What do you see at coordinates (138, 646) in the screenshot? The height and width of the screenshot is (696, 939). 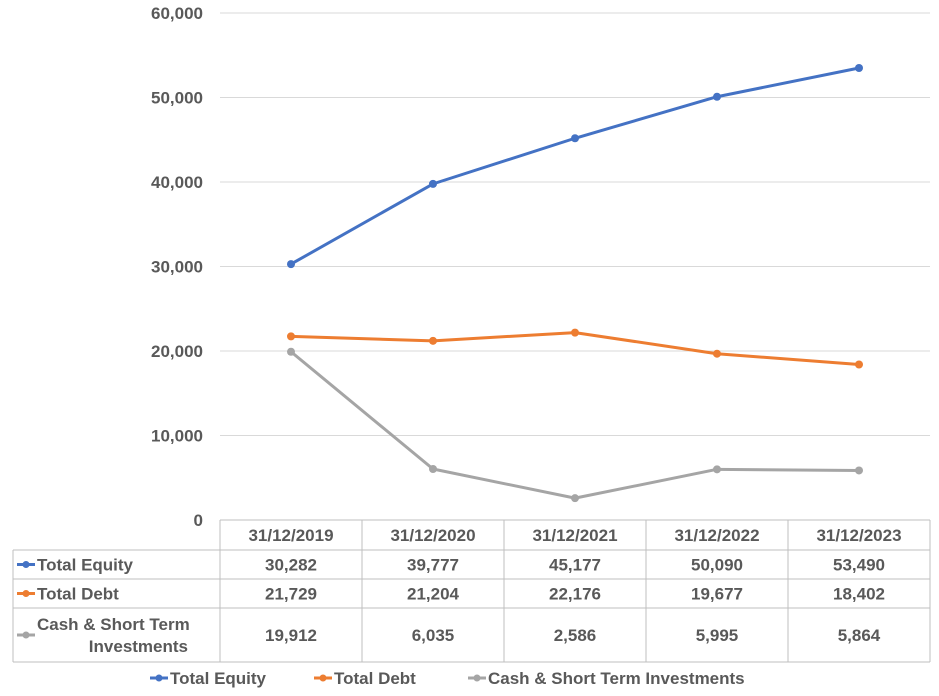 I see `row-label: Investments` at bounding box center [138, 646].